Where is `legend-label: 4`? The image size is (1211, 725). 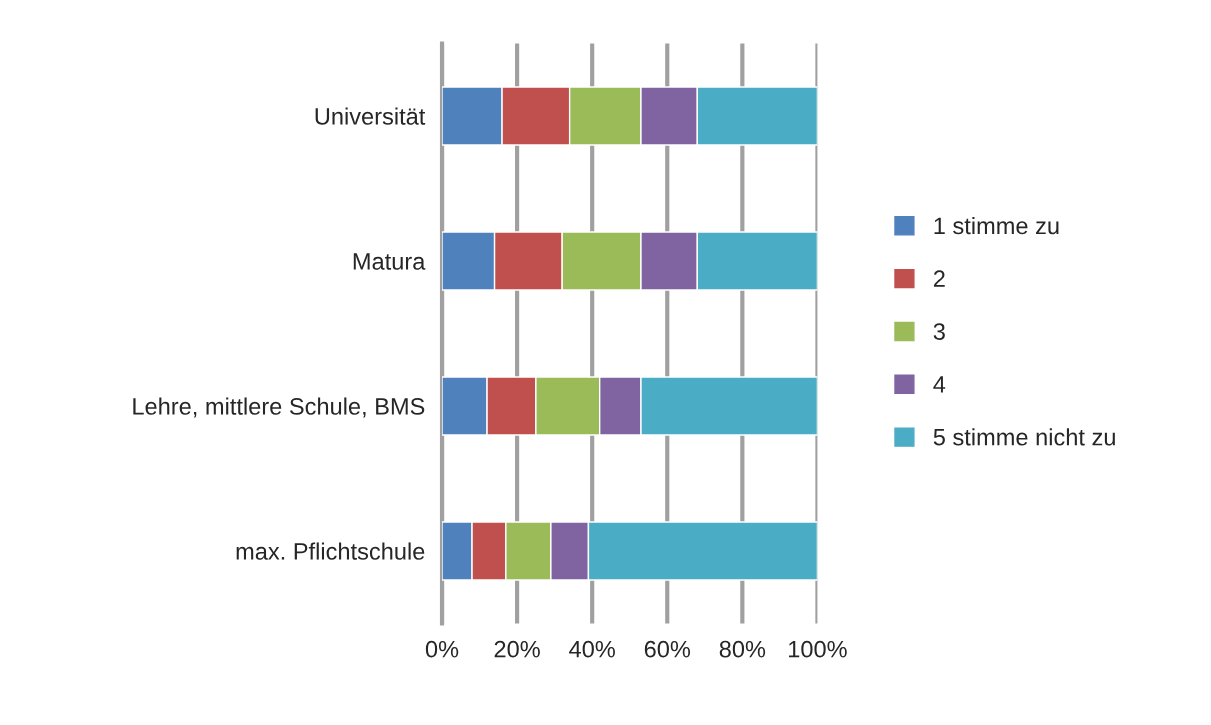
legend-label: 4 is located at coordinates (939, 384).